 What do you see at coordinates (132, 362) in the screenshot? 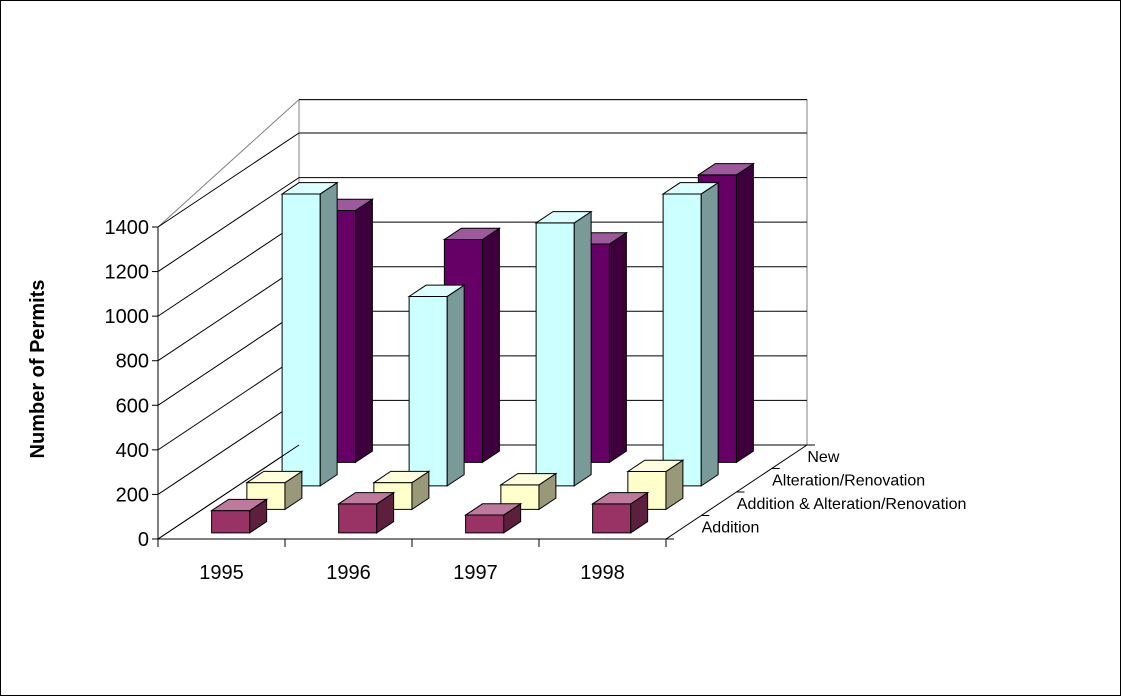
I see `y-tick-label: 800` at bounding box center [132, 362].